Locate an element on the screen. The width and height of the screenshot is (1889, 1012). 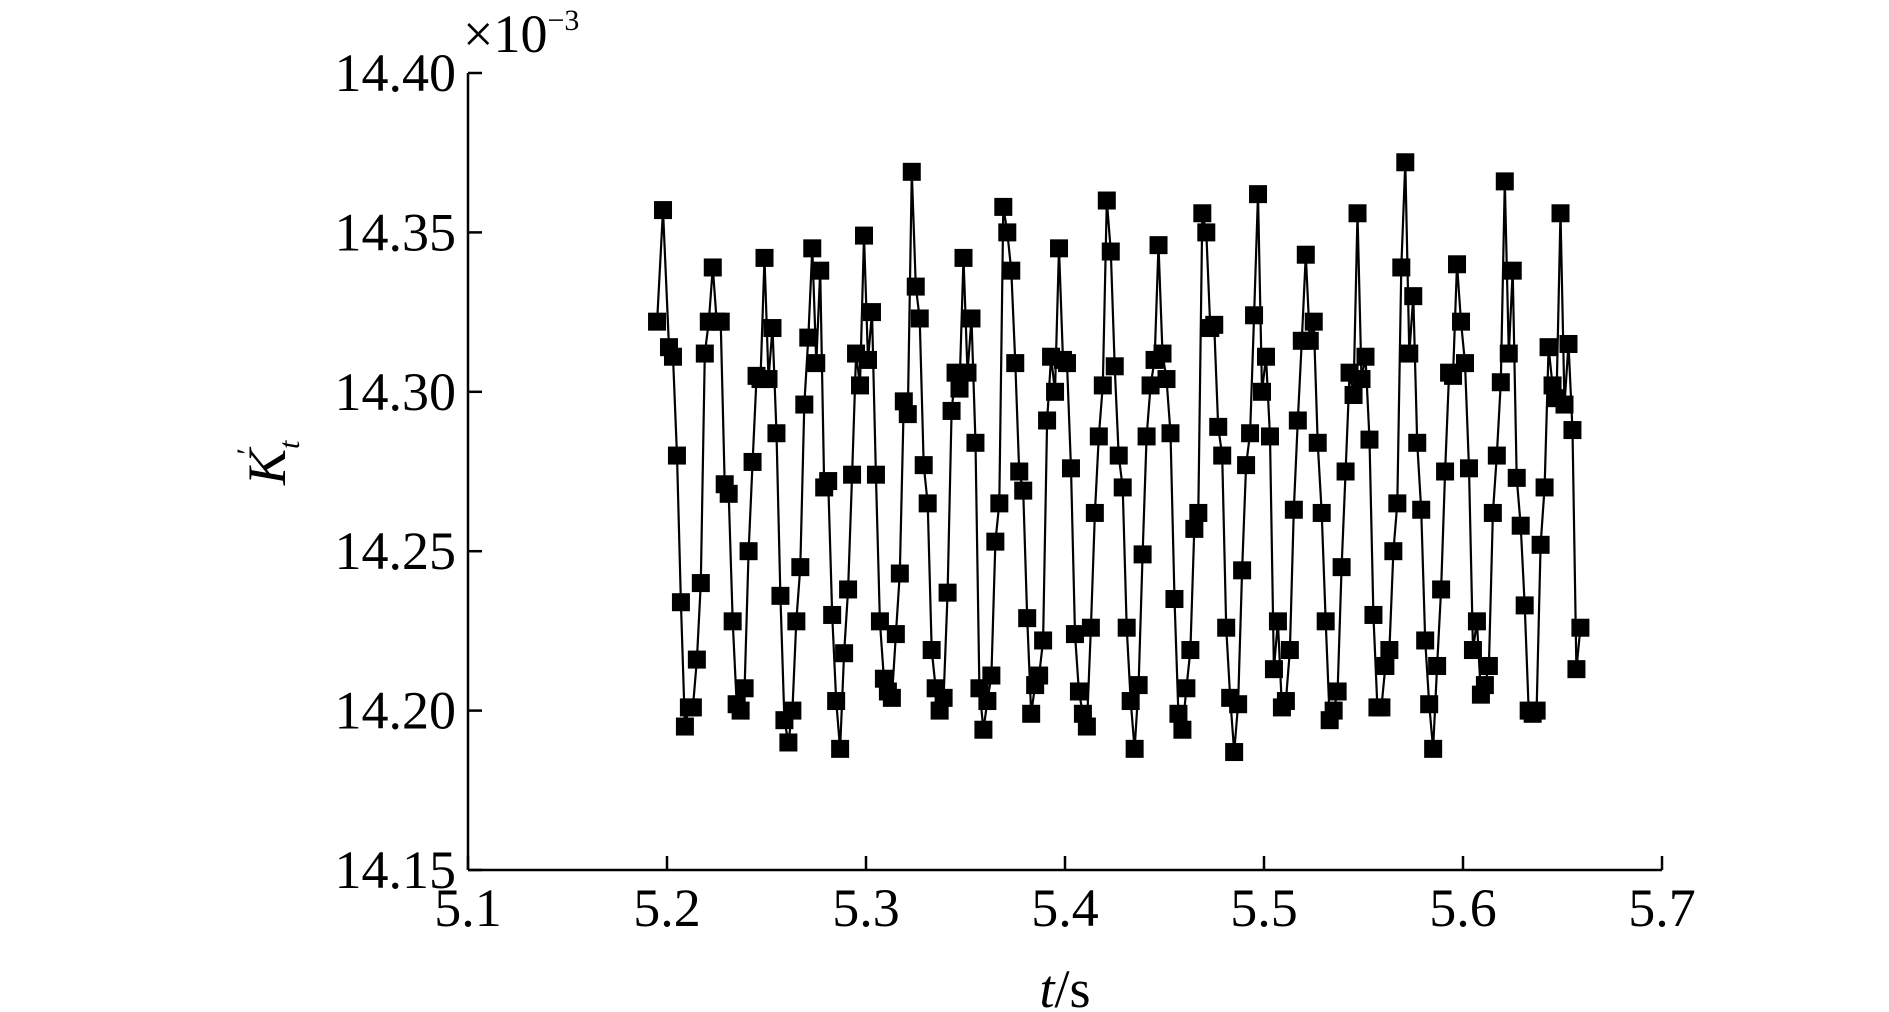
x-tick-label: 5.5 is located at coordinates (1264, 908).